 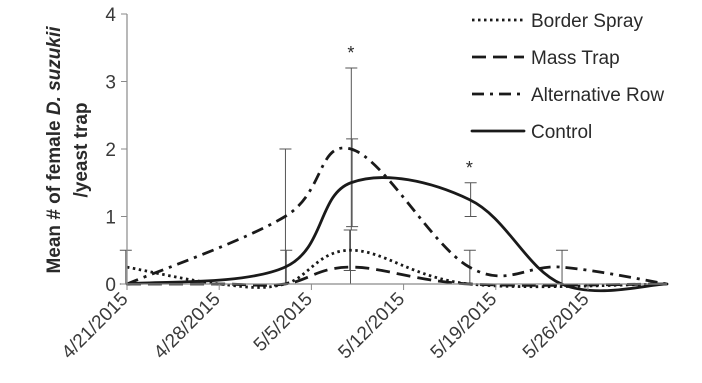 I want to click on y-axis-label: Mean # of female D. suzukii/yeast trap, so click(x=68, y=150).